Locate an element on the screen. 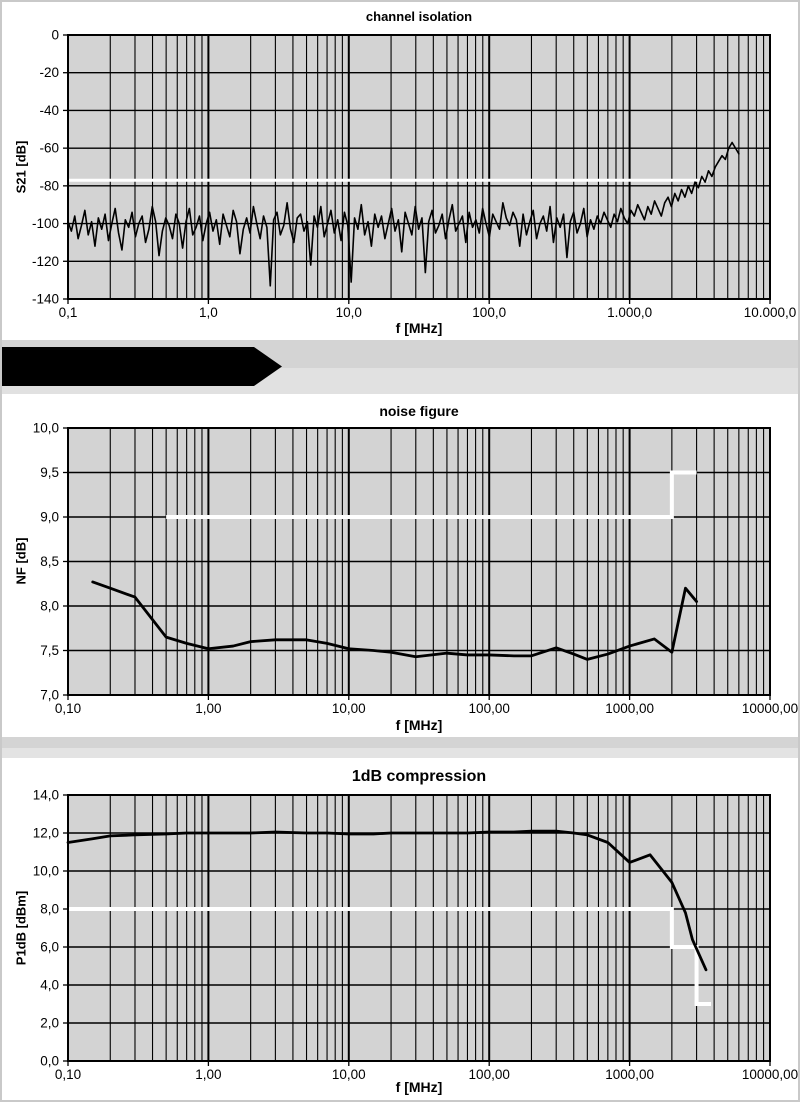 Image resolution: width=800 pixels, height=1102 pixels. y-tick-label: 0,0 is located at coordinates (49, 1061).